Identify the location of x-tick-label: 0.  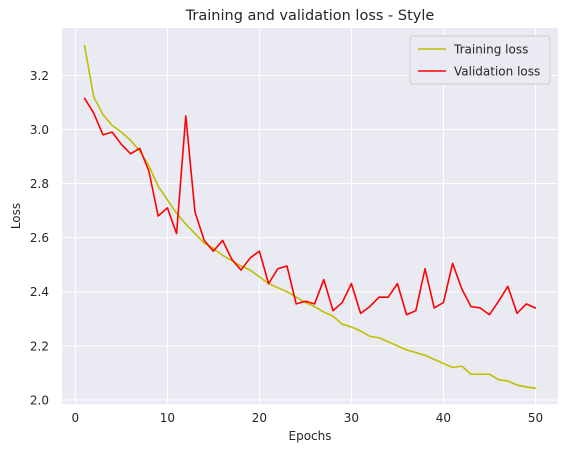
(76, 418).